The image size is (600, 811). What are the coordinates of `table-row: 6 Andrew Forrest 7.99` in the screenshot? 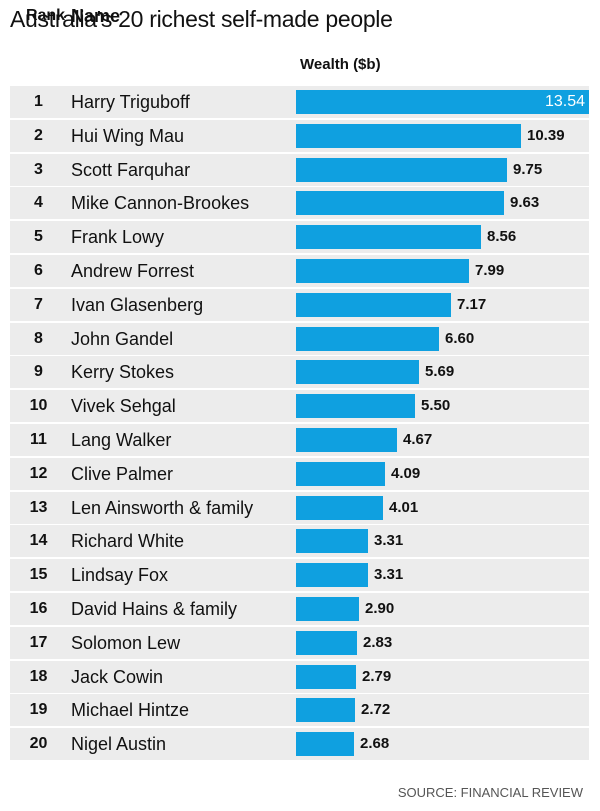 It's located at (299, 271).